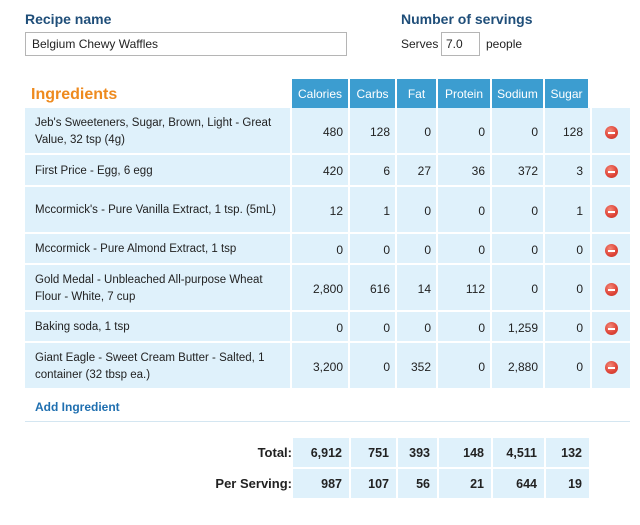 The height and width of the screenshot is (525, 640). What do you see at coordinates (373, 452) in the screenshot?
I see `total-carbs: 751` at bounding box center [373, 452].